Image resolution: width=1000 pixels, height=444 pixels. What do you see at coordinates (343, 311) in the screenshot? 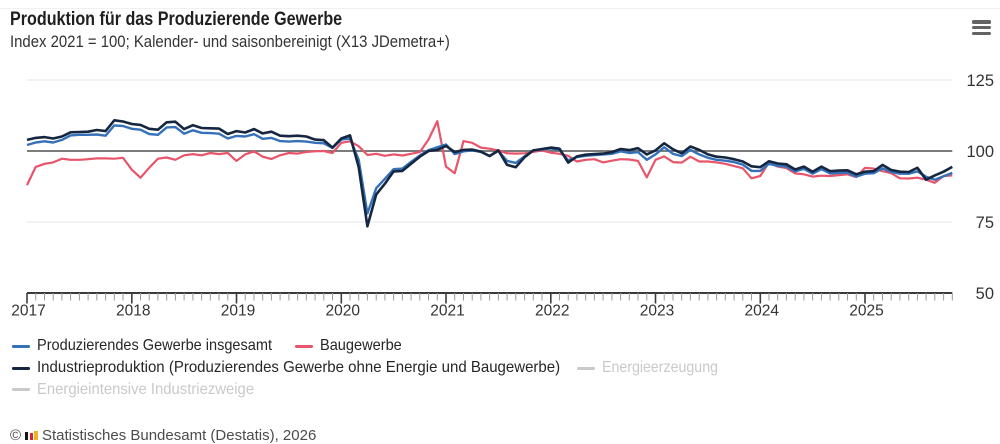
I see `svg-text: 2020` at bounding box center [343, 311].